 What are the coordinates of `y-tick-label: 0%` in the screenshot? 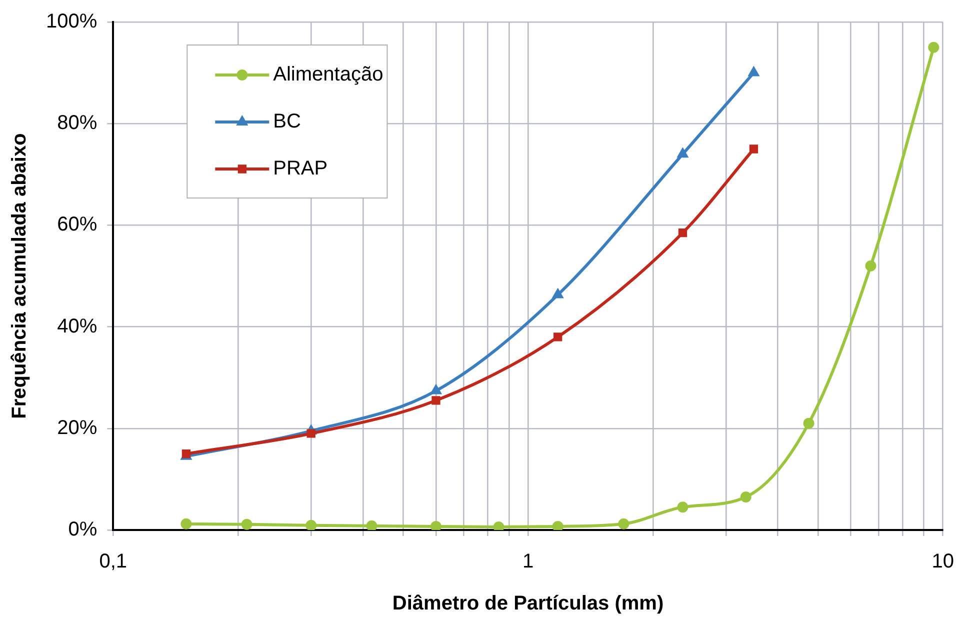 It's located at (83, 529).